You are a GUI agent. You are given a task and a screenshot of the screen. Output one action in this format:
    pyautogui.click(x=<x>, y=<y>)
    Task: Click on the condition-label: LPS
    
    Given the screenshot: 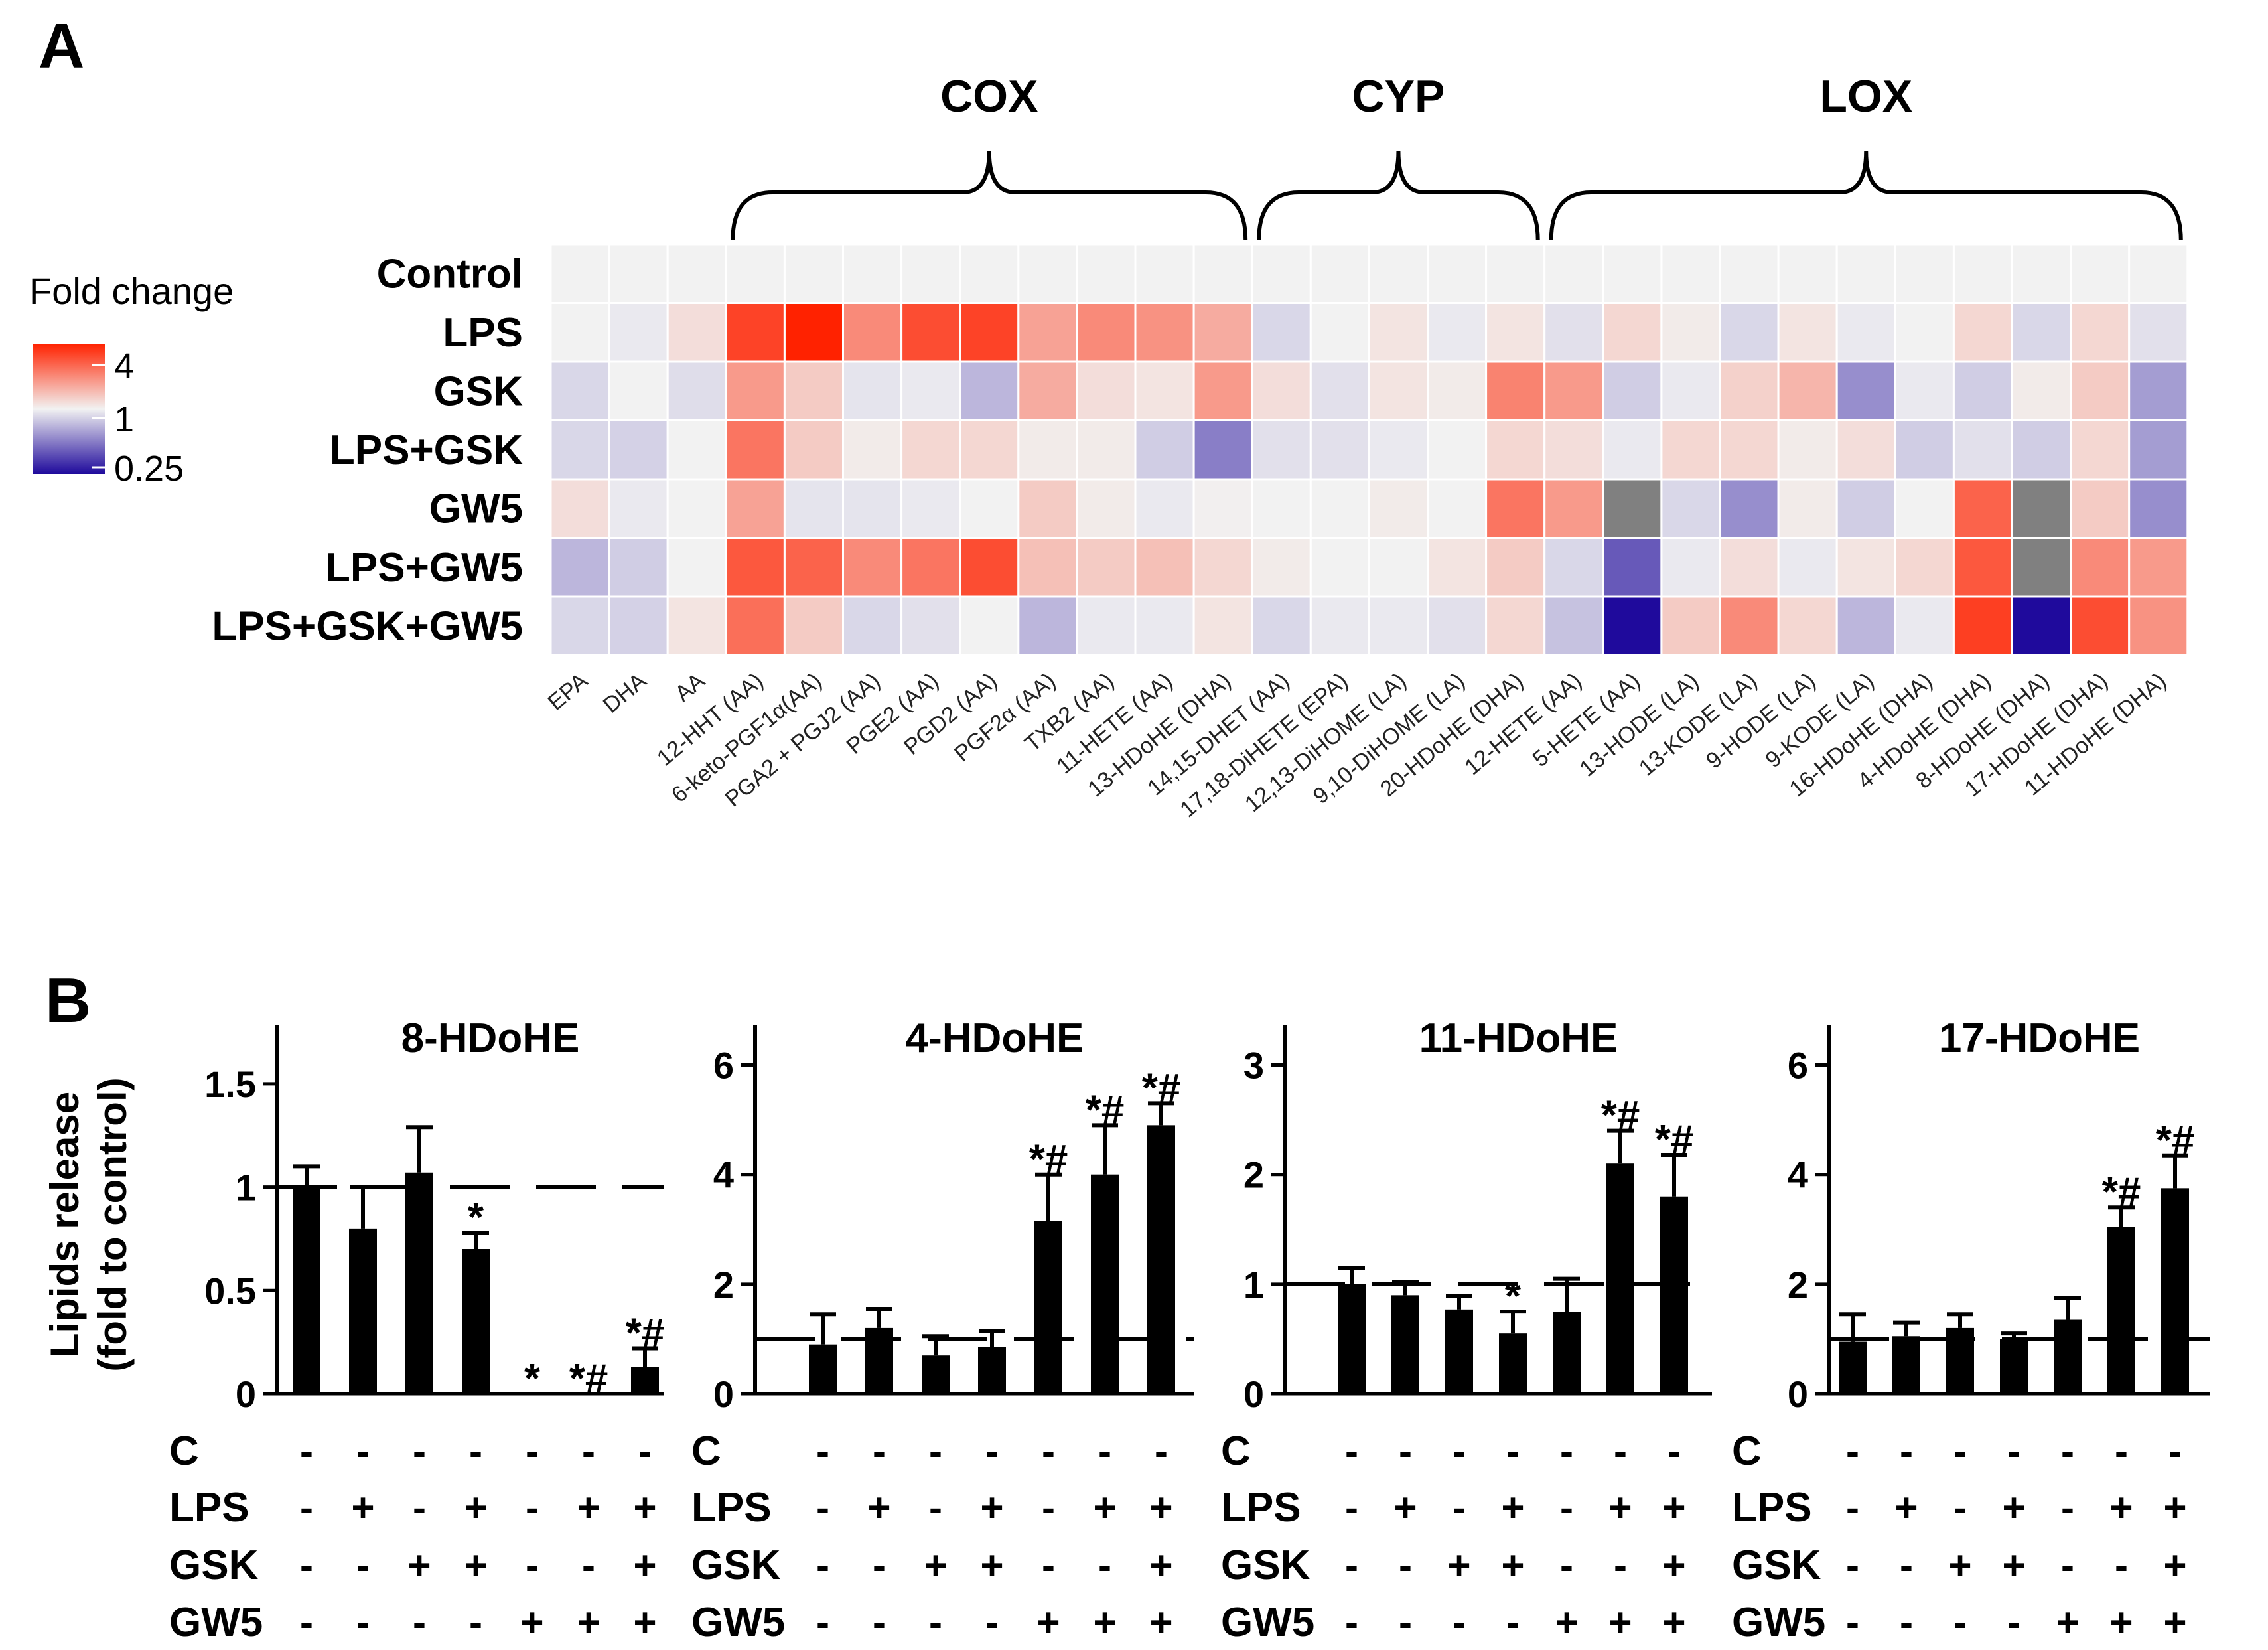 What is the action you would take?
    pyautogui.click(x=209, y=1508)
    